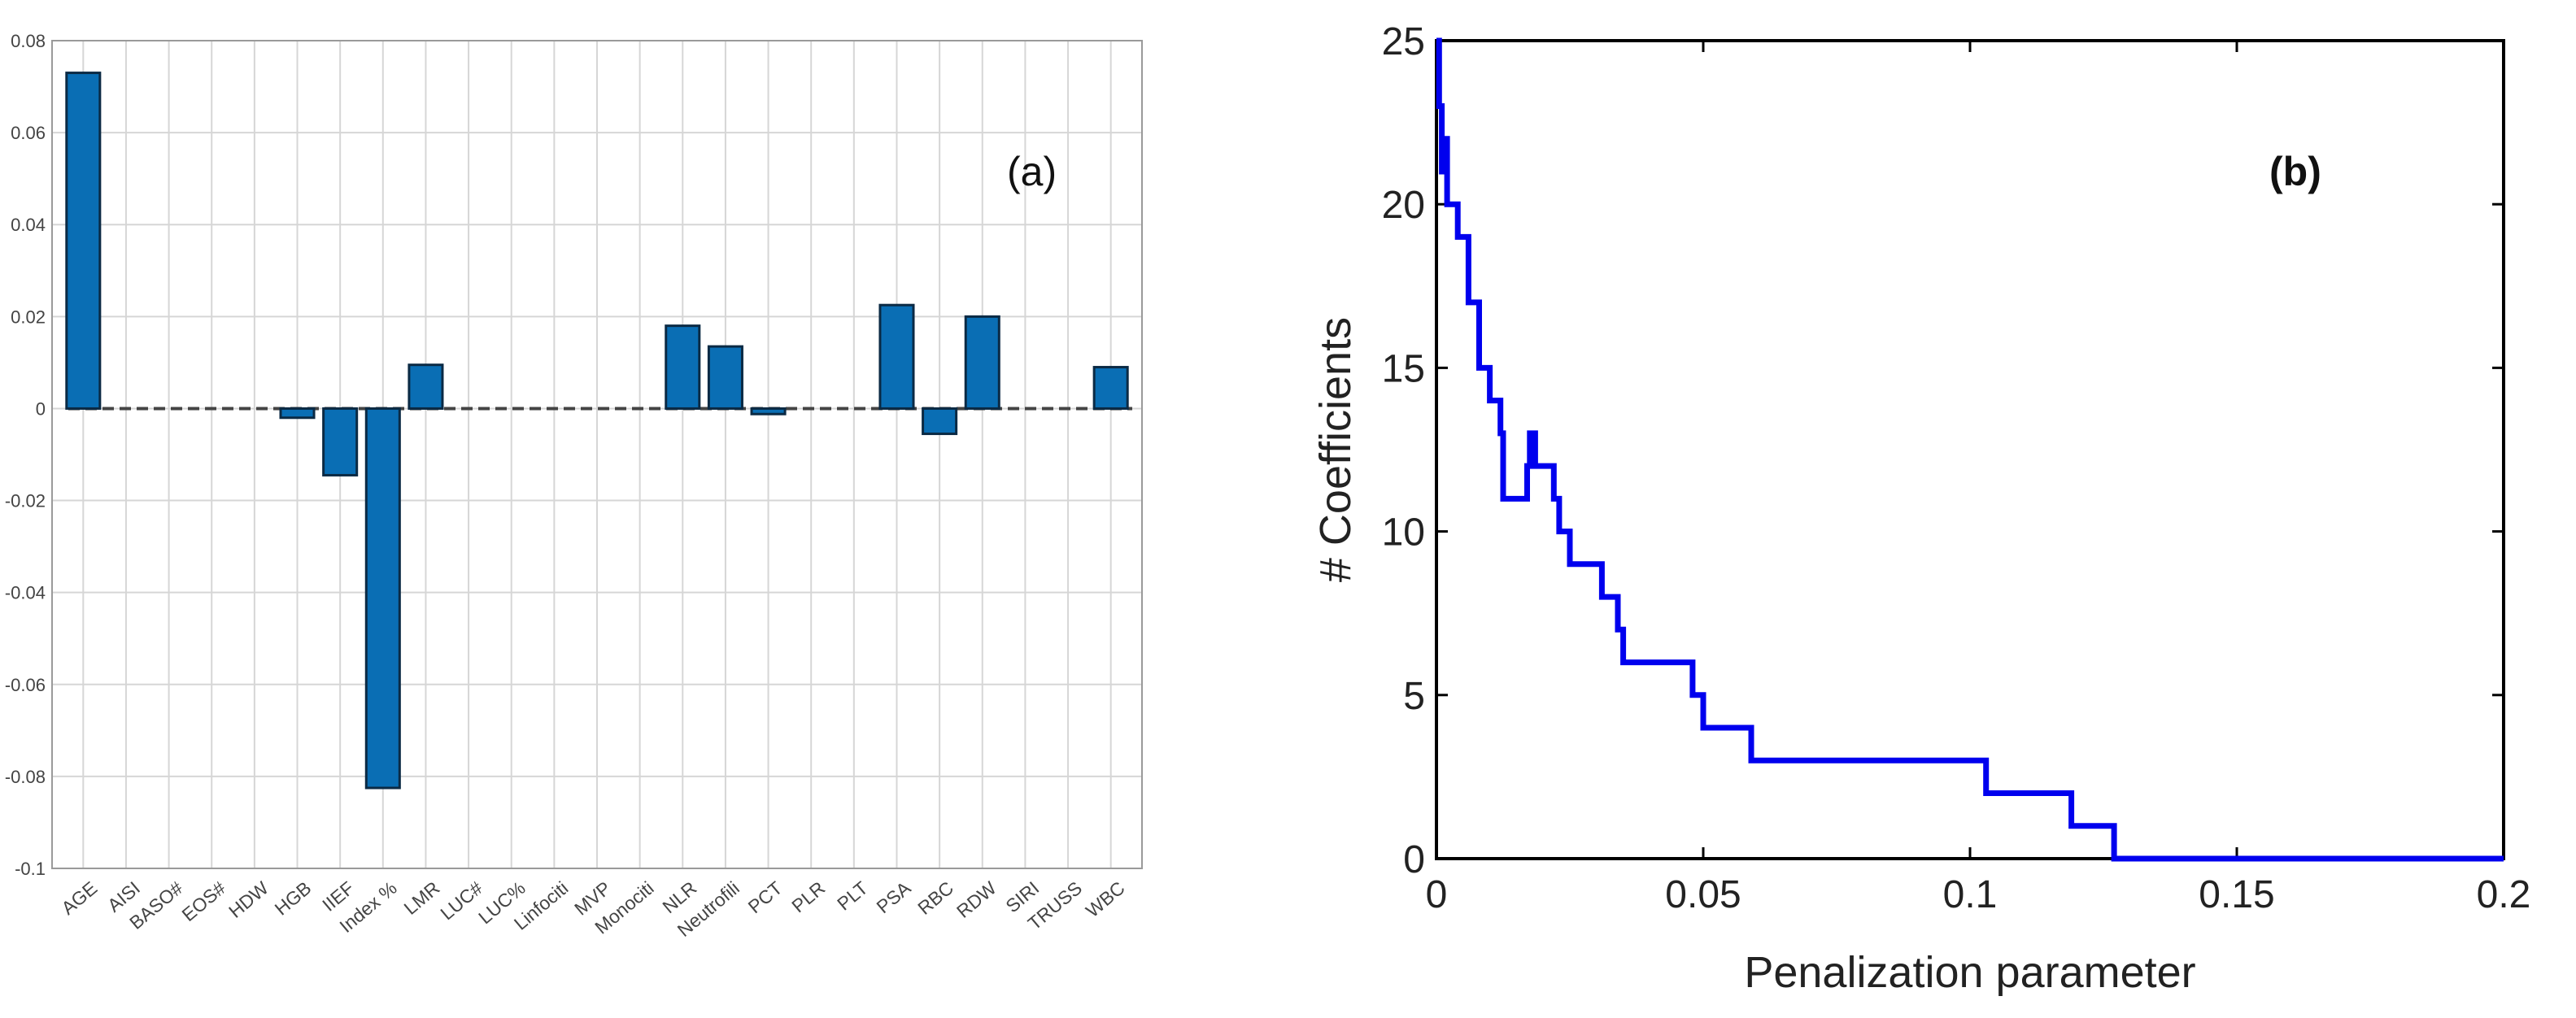  What do you see at coordinates (41, 408) in the screenshot?
I see `panel-a-y-tick-label: 0` at bounding box center [41, 408].